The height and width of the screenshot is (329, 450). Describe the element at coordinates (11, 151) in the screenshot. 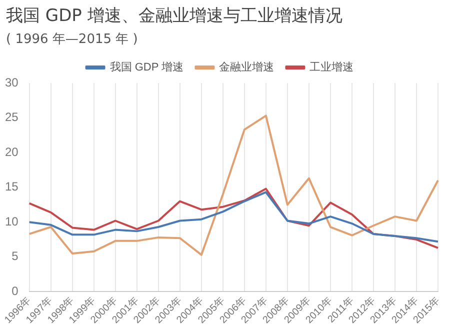

I see `y-tick-label: 20` at that location.